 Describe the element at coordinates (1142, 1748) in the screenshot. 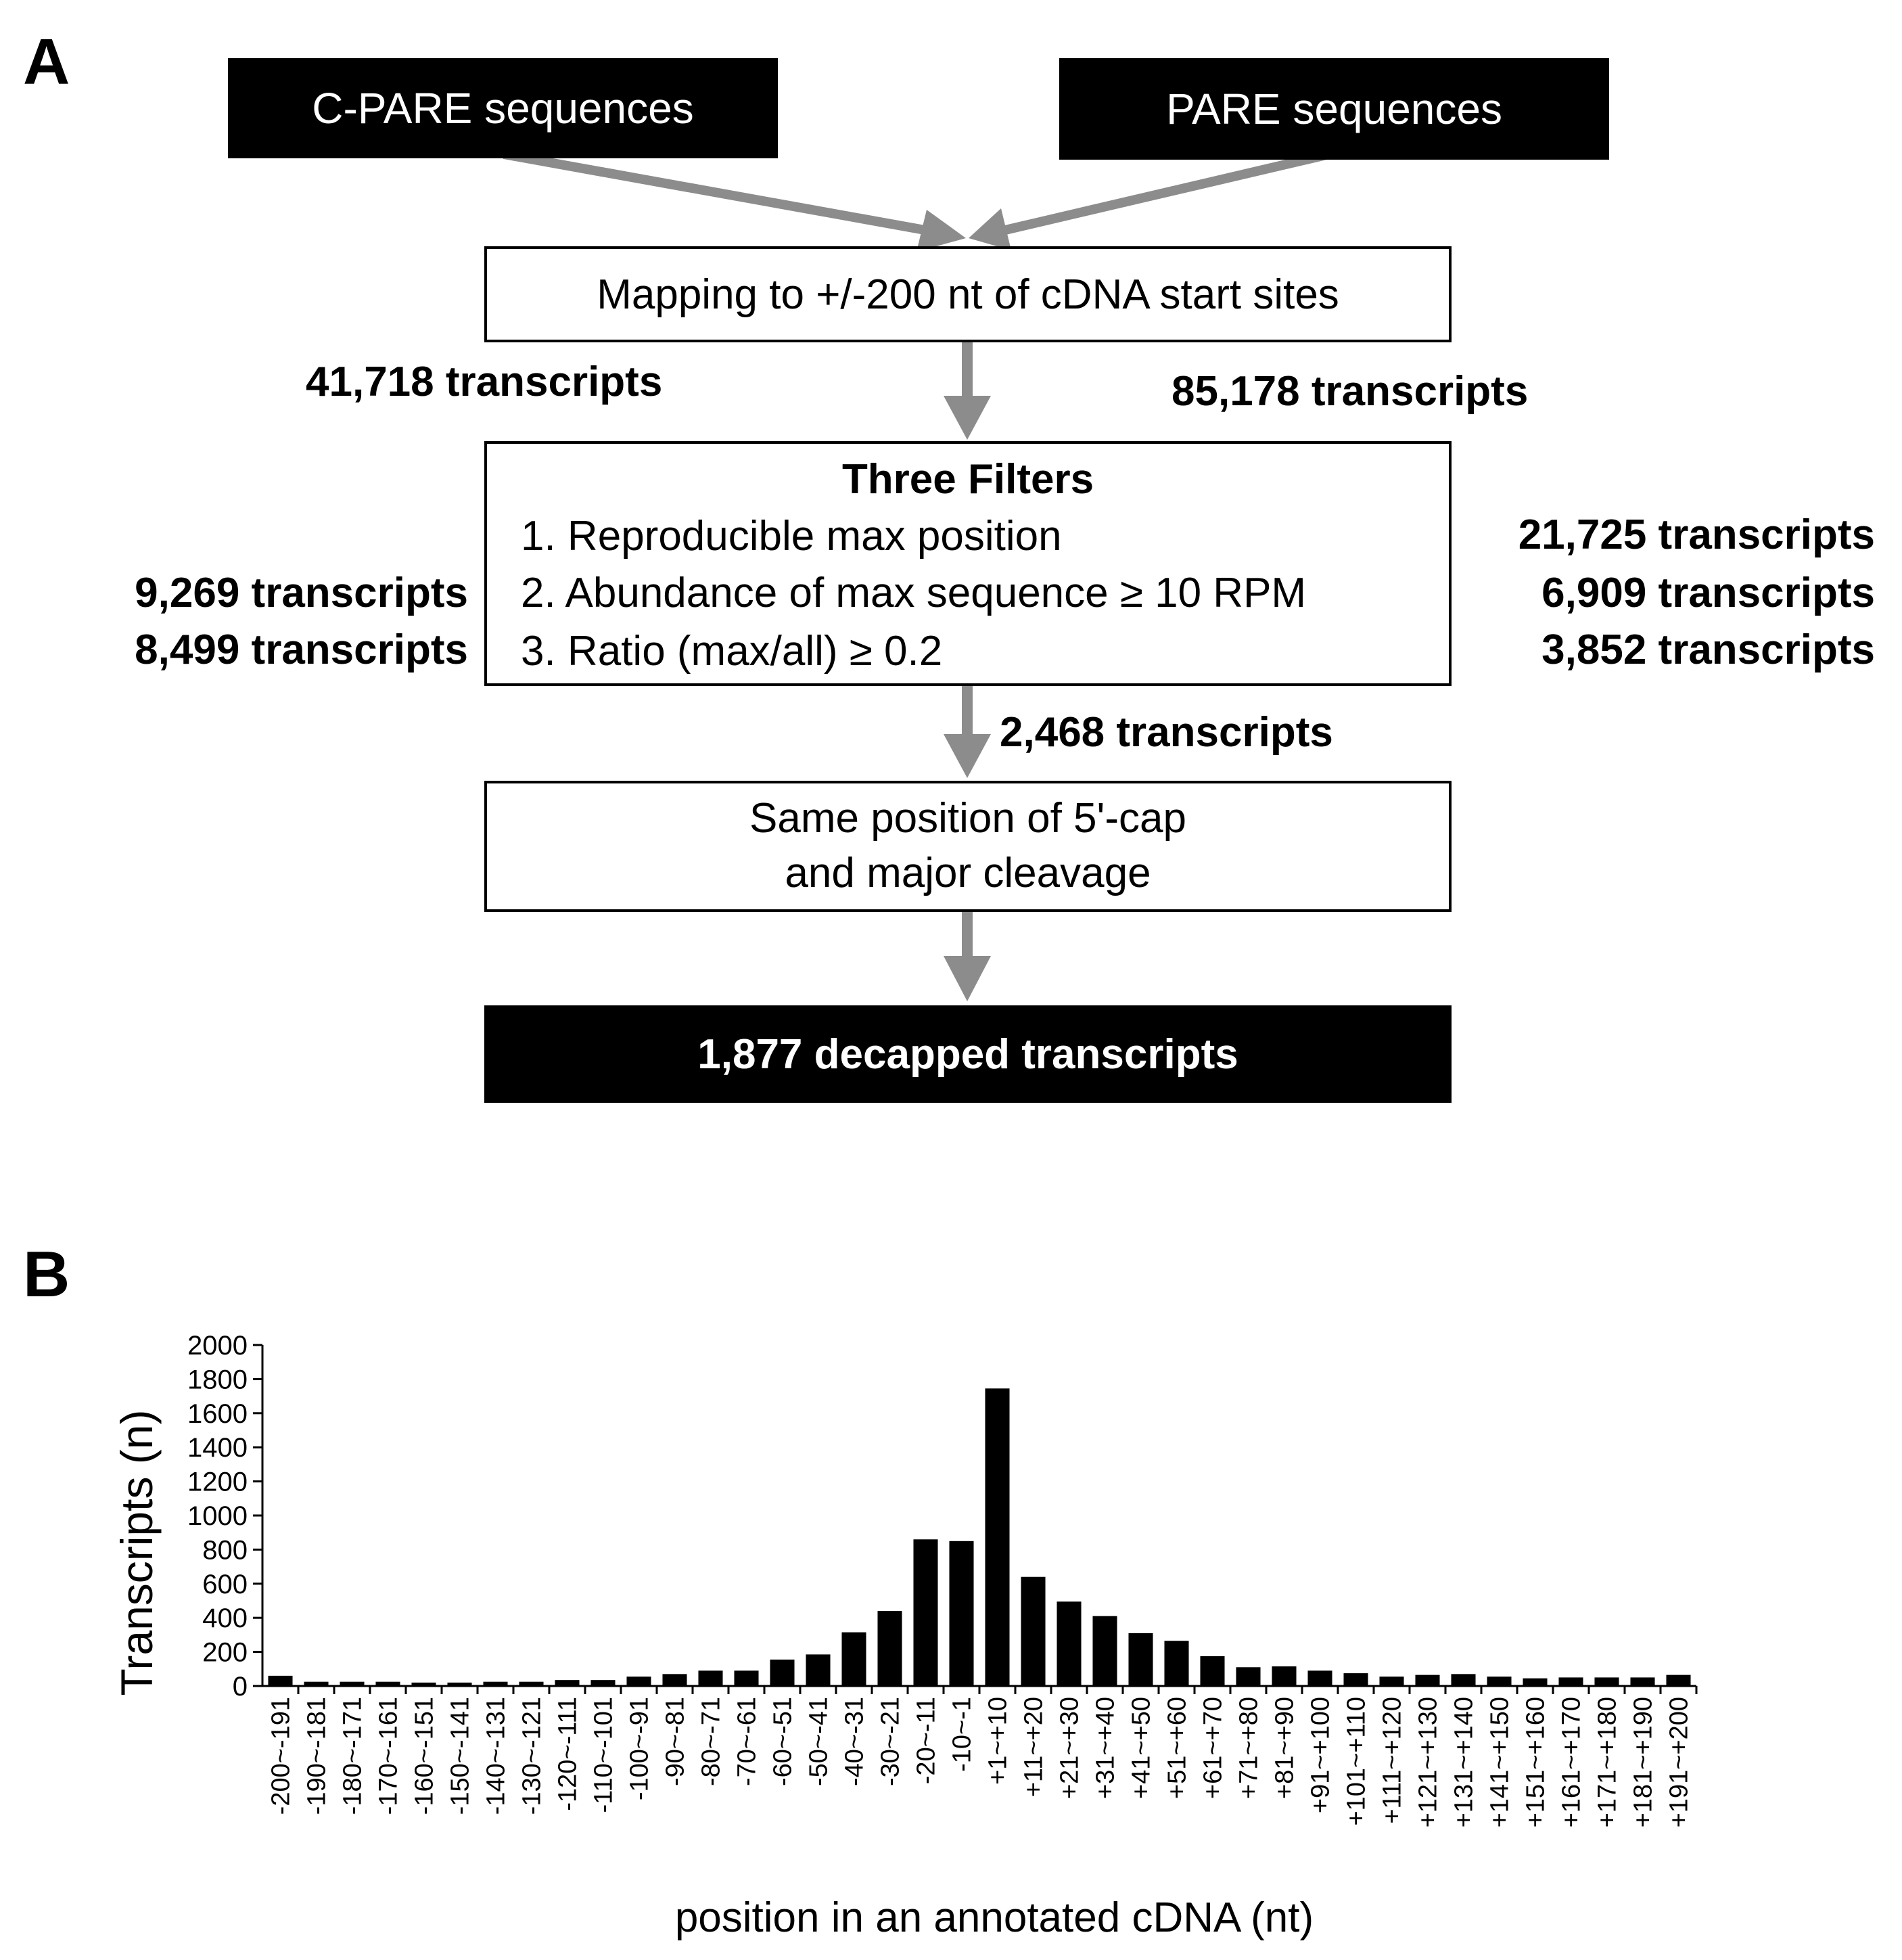

I see `x-tick-label: +41~+50` at that location.